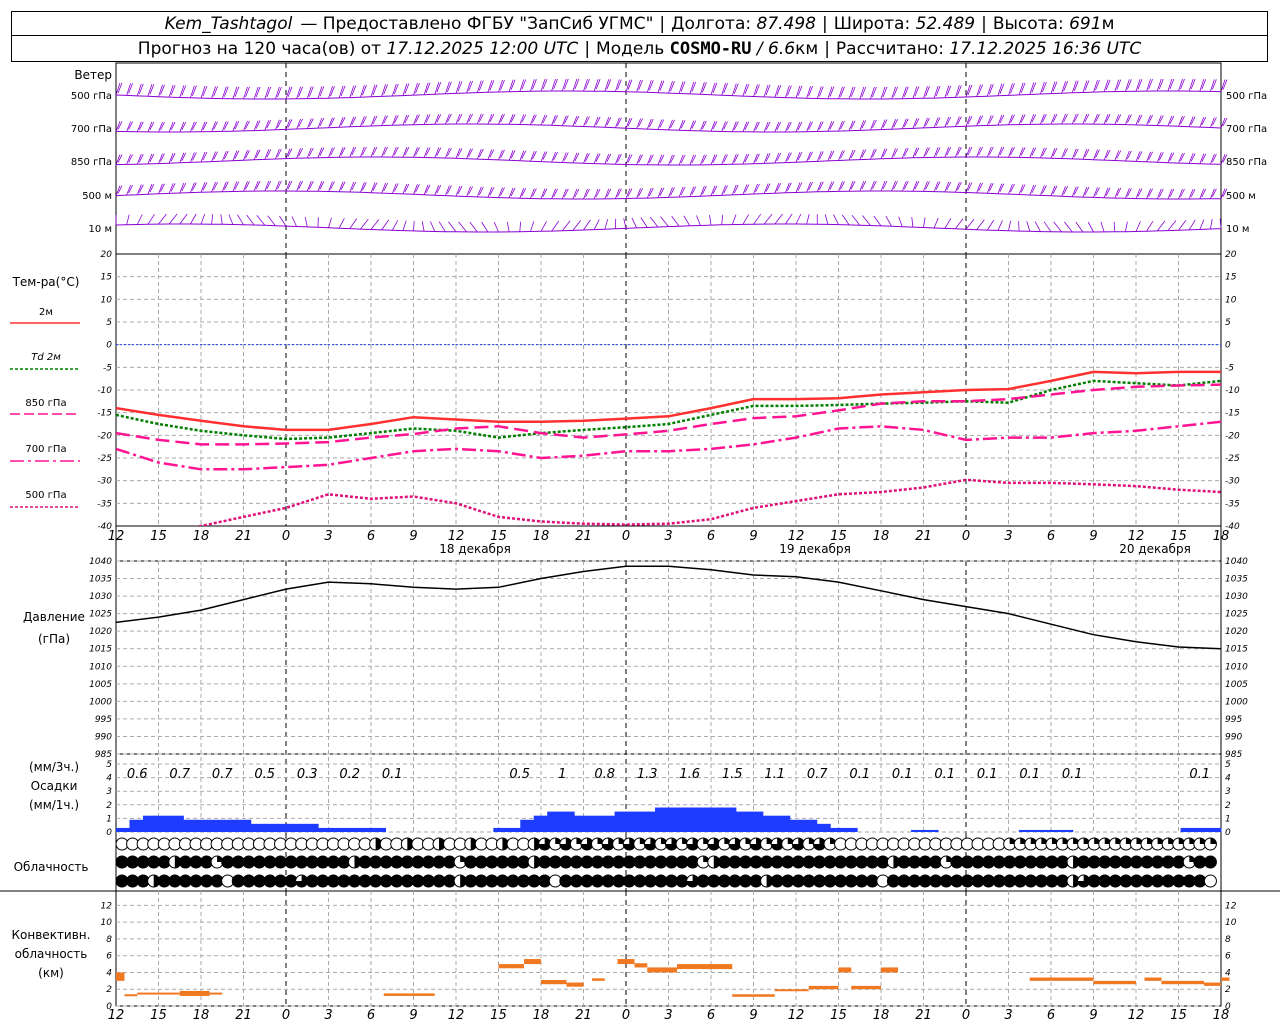  Describe the element at coordinates (371, 536) in the screenshot. I see `x-tick-label: 6` at that location.